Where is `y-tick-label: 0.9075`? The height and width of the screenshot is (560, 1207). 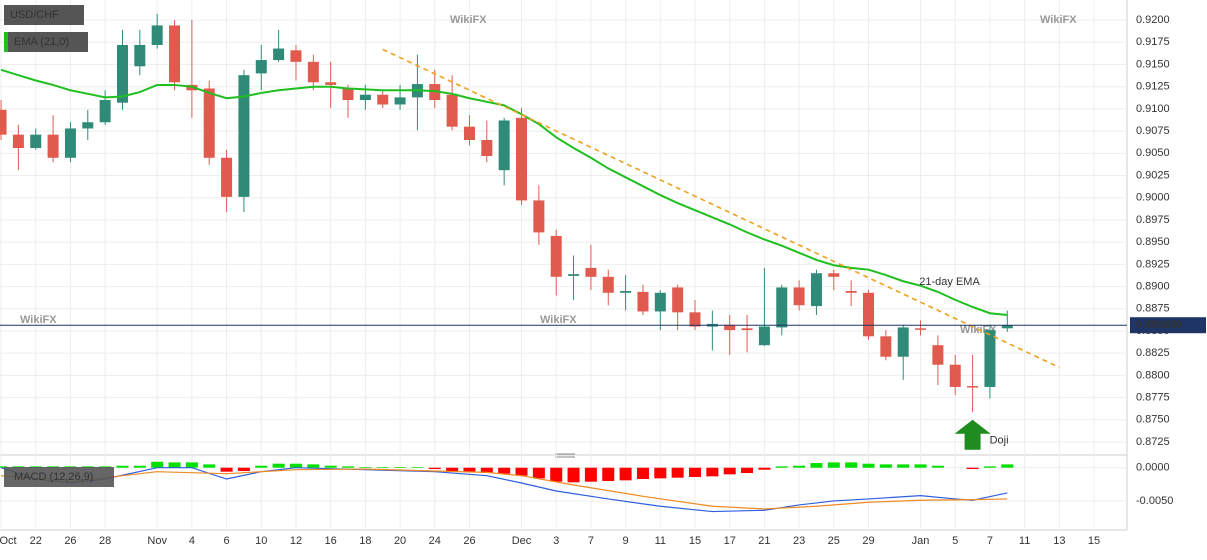 y-tick-label: 0.9075 is located at coordinates (1153, 131).